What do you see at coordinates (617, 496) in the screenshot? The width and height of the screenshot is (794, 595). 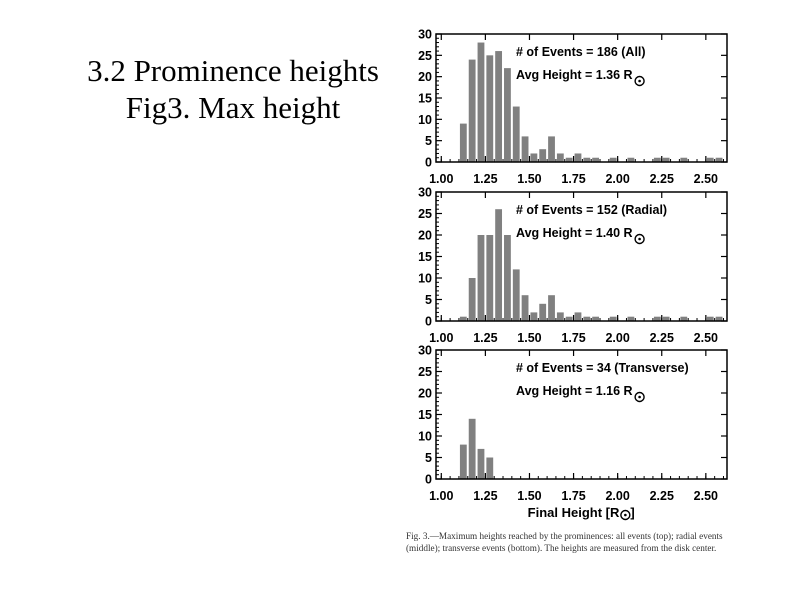 I see `panel-3-x-tick-label: 2.00` at bounding box center [617, 496].